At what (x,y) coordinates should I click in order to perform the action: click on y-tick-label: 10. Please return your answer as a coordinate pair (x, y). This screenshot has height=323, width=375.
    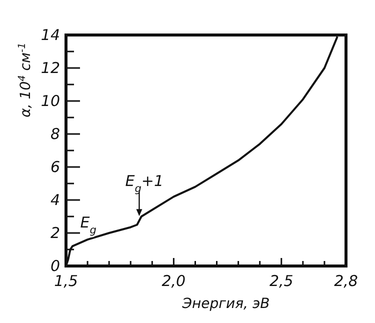
    Looking at the image, I should click on (50, 101).